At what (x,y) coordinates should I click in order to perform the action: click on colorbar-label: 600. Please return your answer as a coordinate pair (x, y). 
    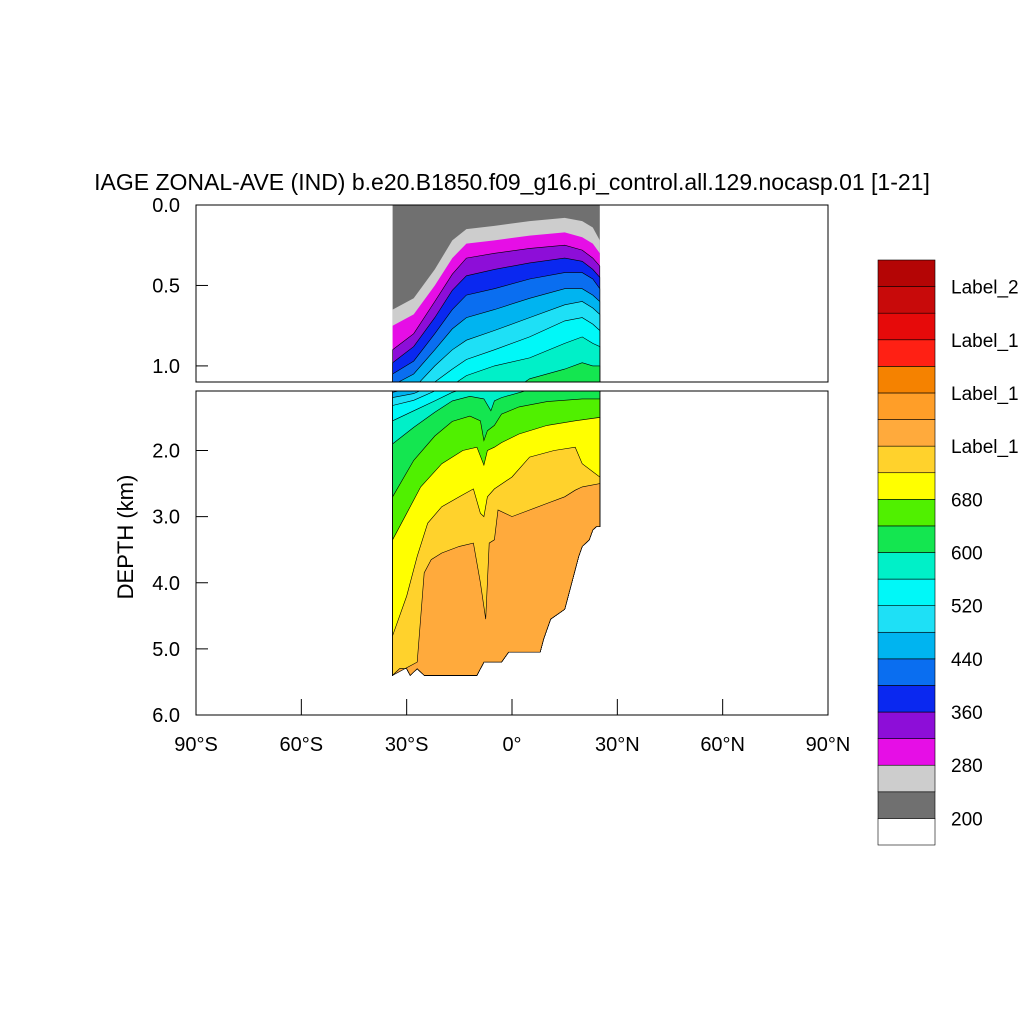
    Looking at the image, I should click on (967, 554).